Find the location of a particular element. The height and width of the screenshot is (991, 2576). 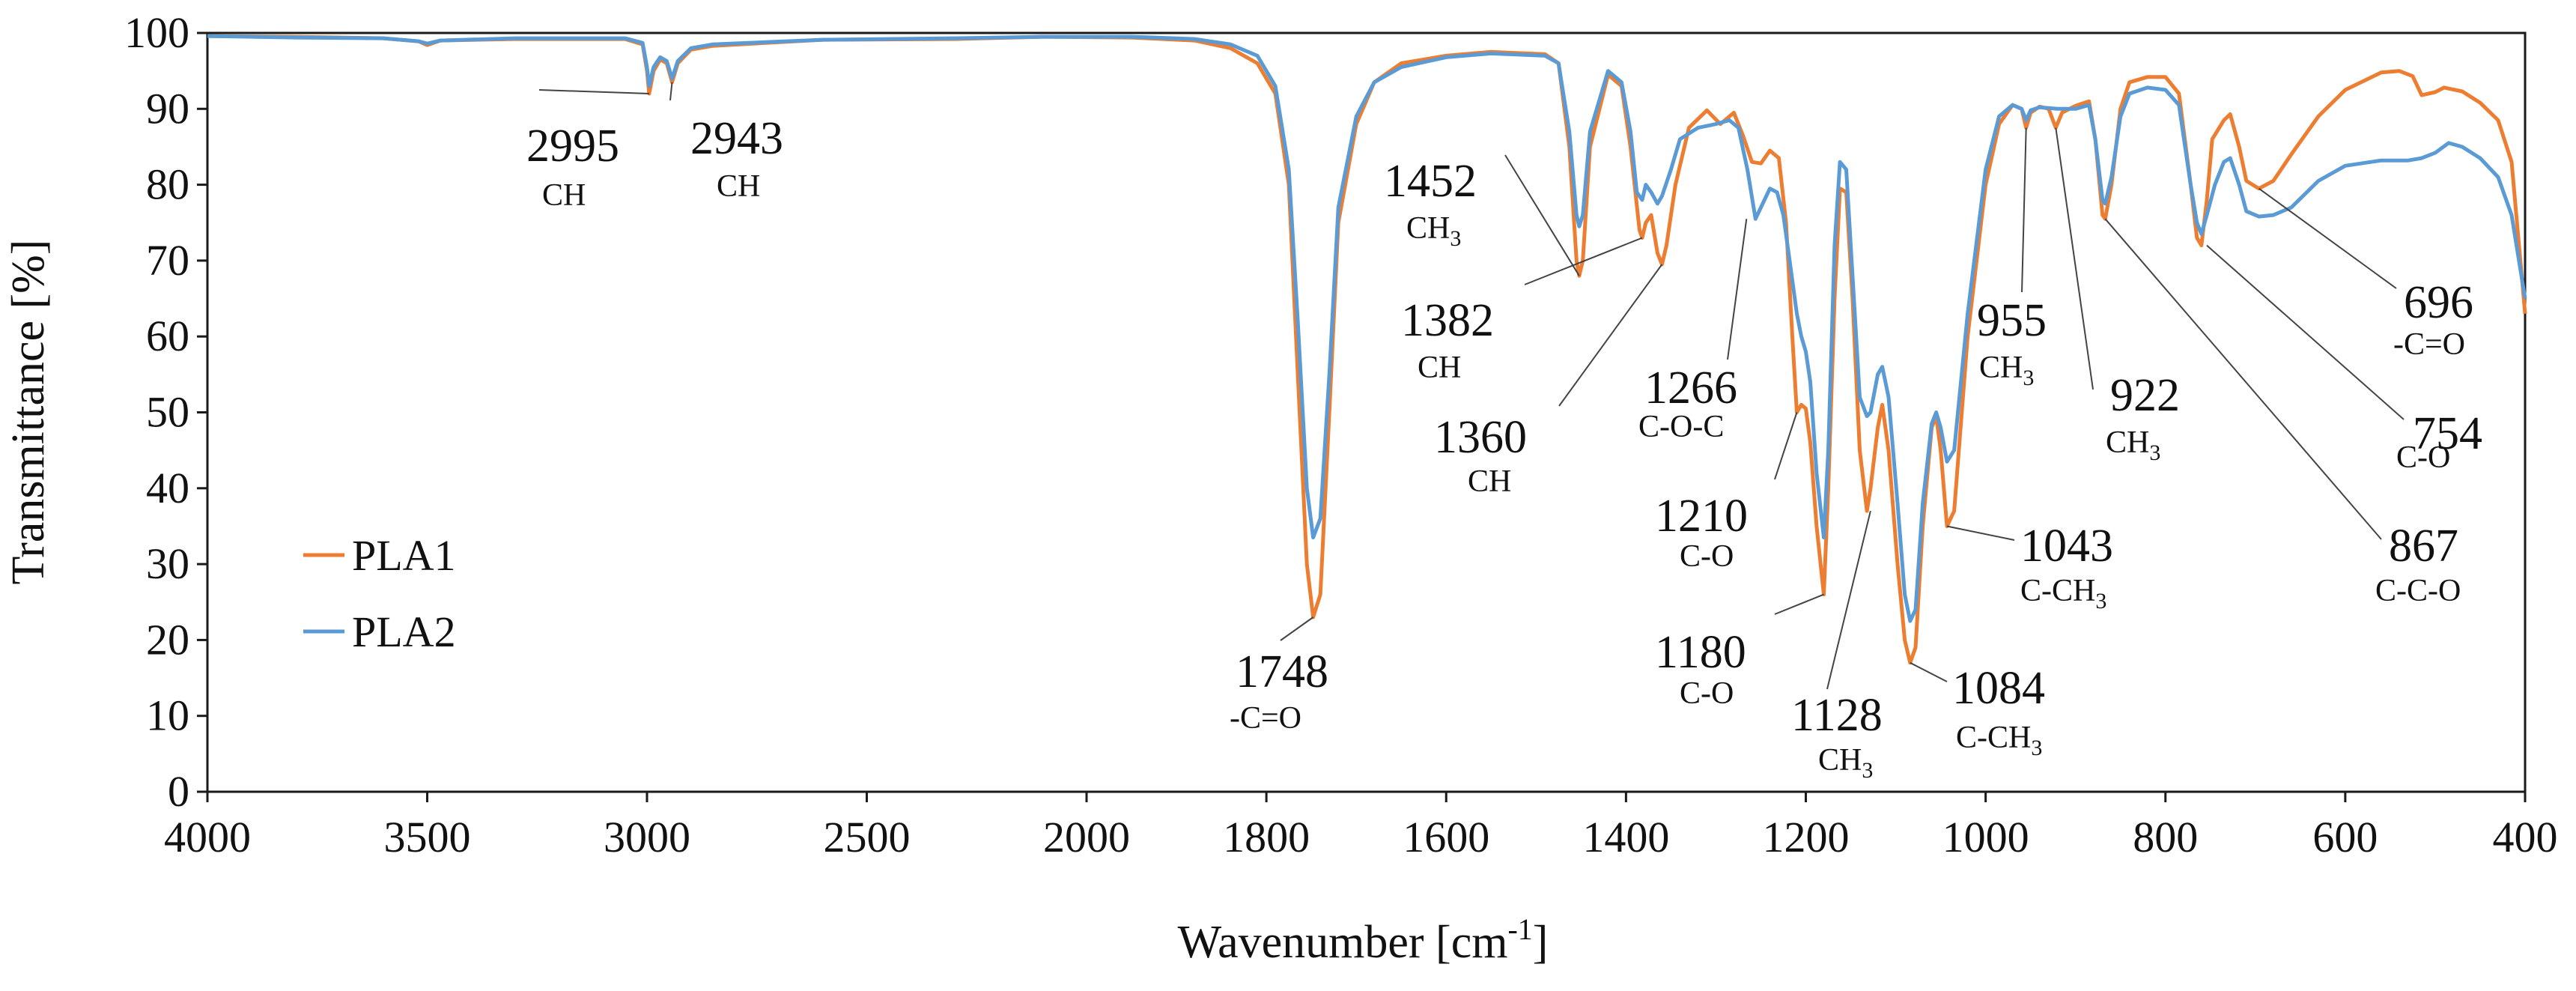

peak-group-1043-sub: 3 is located at coordinates (2100, 601).